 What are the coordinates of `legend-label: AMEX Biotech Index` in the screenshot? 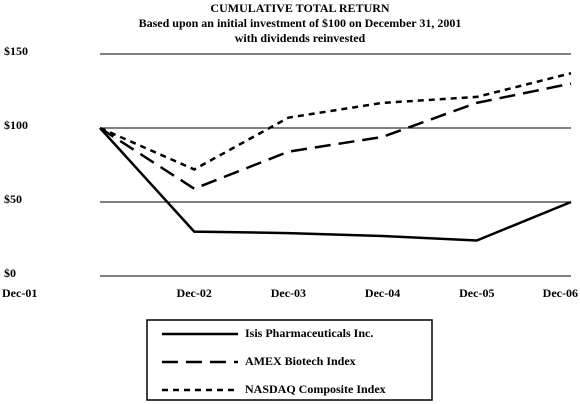 It's located at (300, 361).